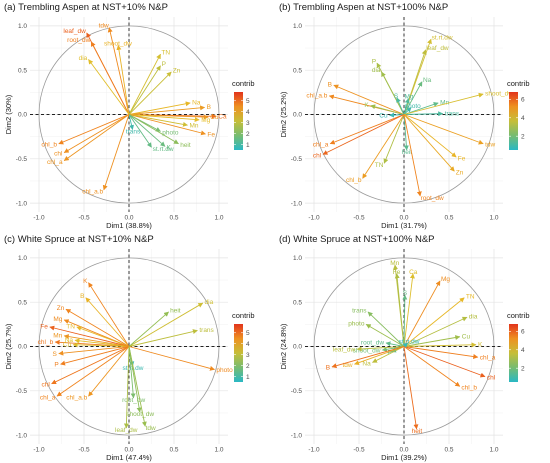  What do you see at coordinates (22, 302) in the screenshot?
I see `y-tick-label: 0.5` at bounding box center [22, 302].